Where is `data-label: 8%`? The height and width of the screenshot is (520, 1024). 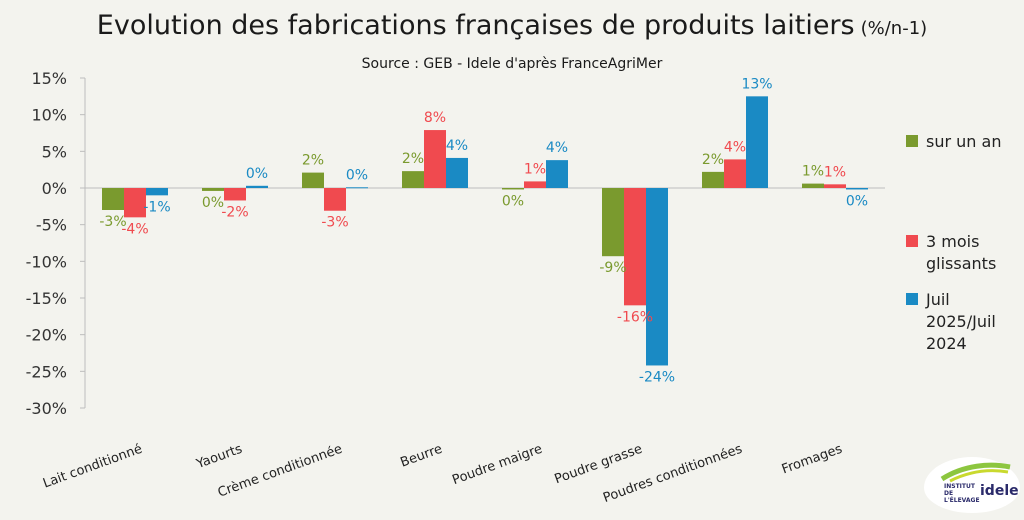
data-label: 8% is located at coordinates (435, 118).